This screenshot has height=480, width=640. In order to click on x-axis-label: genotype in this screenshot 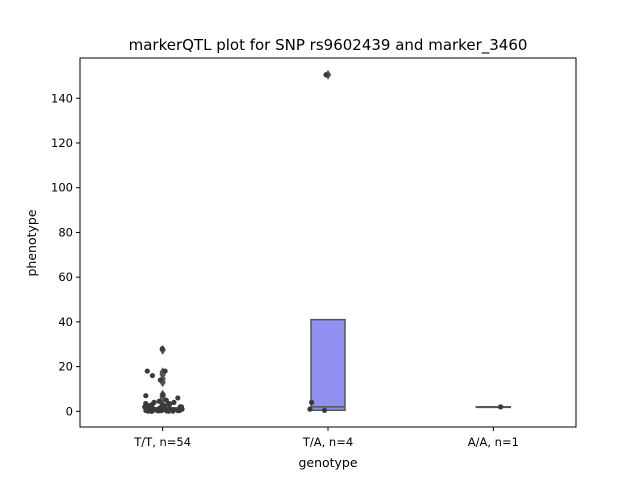, I will do `click(327, 462)`.